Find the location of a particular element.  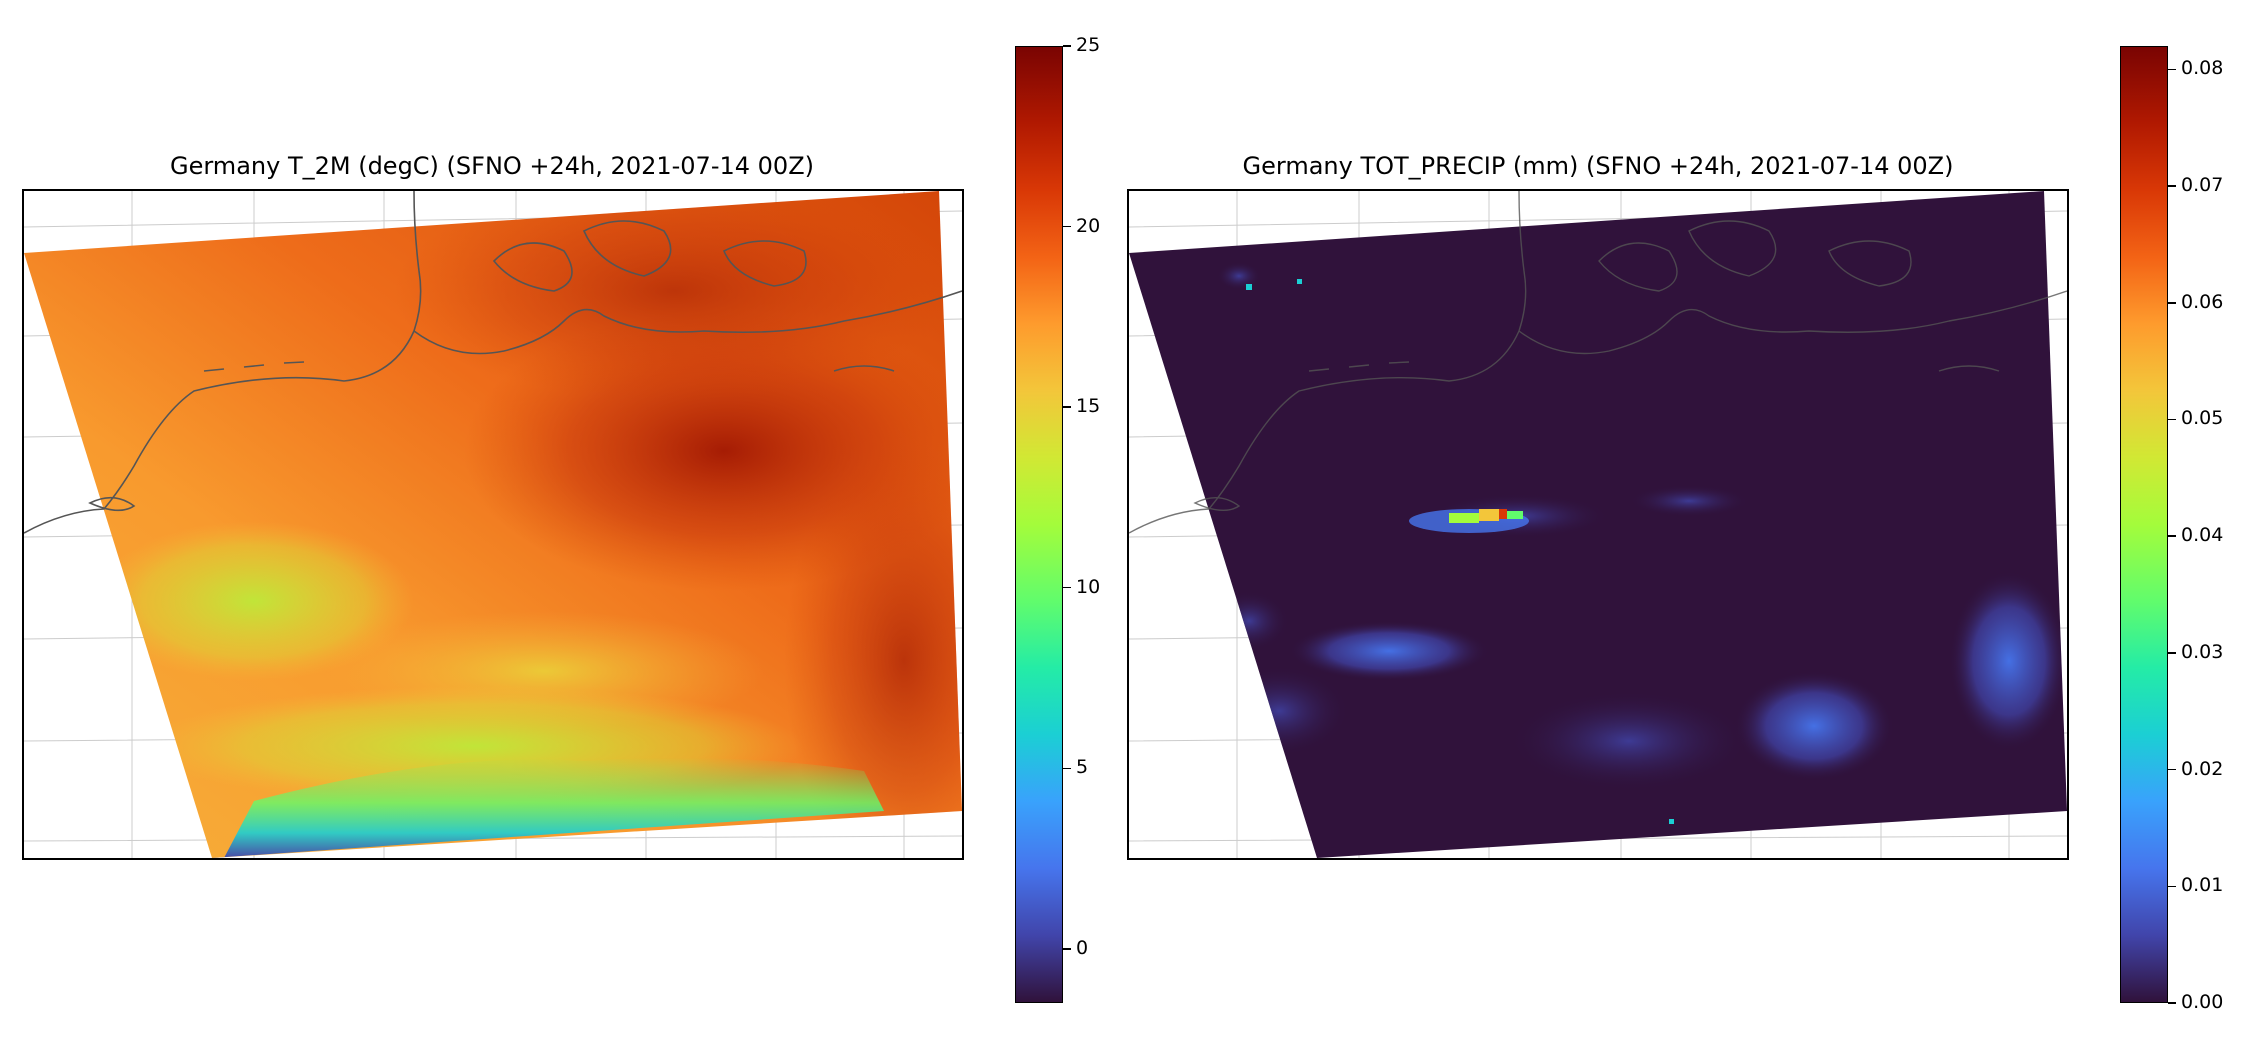

temperature-colorbar-tick-label: 20 is located at coordinates (1088, 225).